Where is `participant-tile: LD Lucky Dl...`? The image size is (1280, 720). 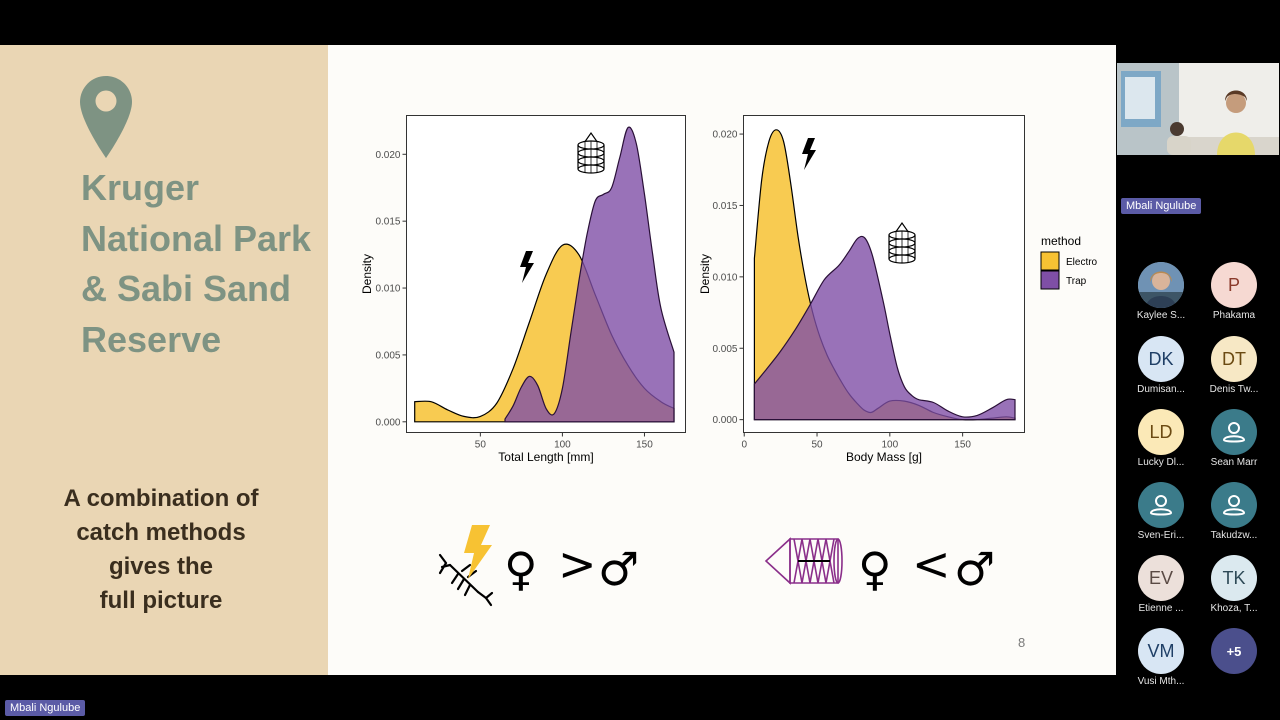
participant-tile: LD Lucky Dl... is located at coordinates (1161, 442).